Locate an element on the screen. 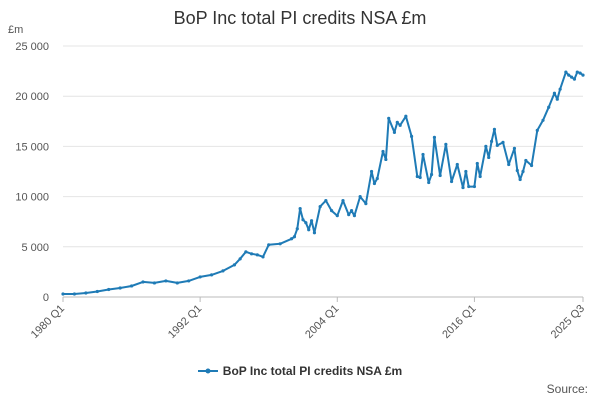  legend-series-label: BoP Inc total PI credits NSA £m is located at coordinates (312, 371).